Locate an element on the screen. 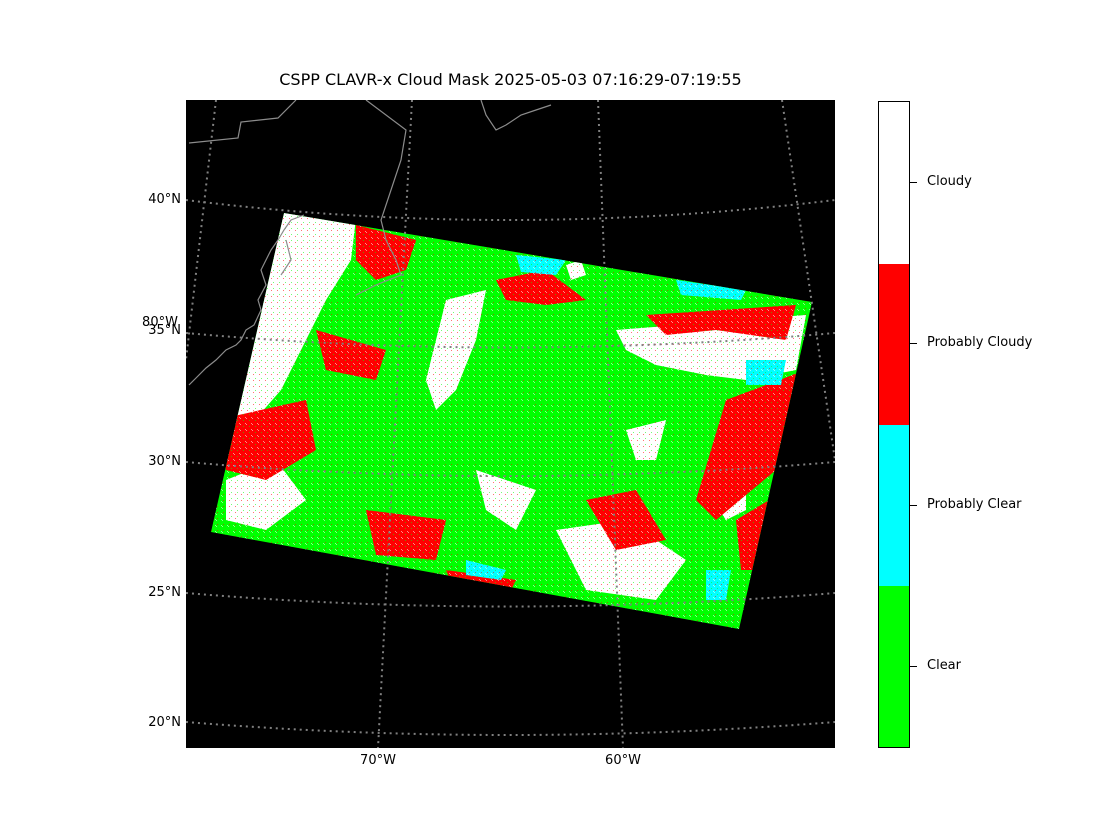 The width and height of the screenshot is (1120, 840). colorbar-segment-probably-clear is located at coordinates (894, 505).